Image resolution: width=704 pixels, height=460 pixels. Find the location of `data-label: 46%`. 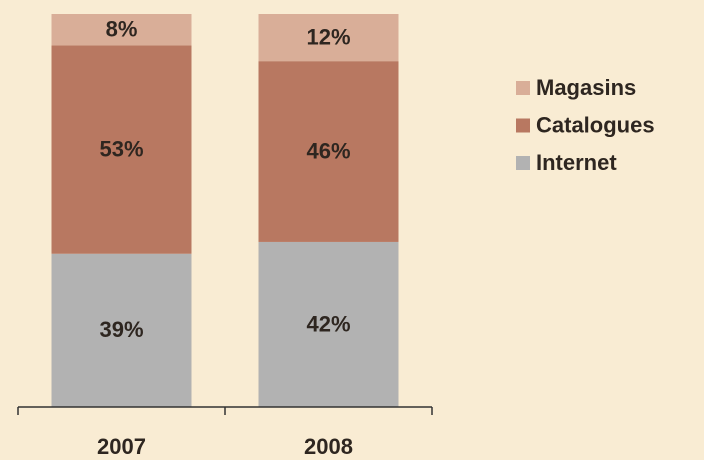

data-label: 46% is located at coordinates (328, 150).